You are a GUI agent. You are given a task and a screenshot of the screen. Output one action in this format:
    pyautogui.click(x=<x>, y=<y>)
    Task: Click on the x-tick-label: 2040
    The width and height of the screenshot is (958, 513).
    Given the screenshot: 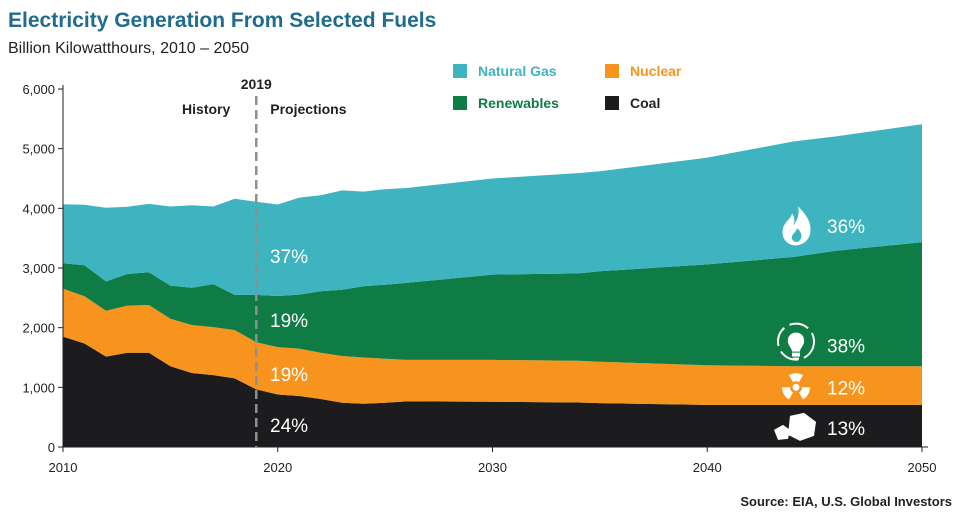 What is the action you would take?
    pyautogui.click(x=707, y=467)
    